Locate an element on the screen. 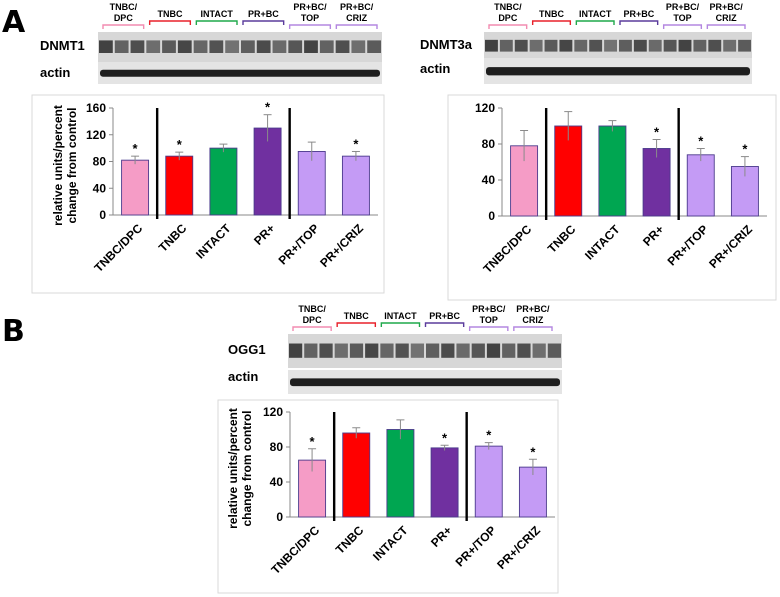 The height and width of the screenshot is (597, 780). protein-label: OGG1 is located at coordinates (247, 349).